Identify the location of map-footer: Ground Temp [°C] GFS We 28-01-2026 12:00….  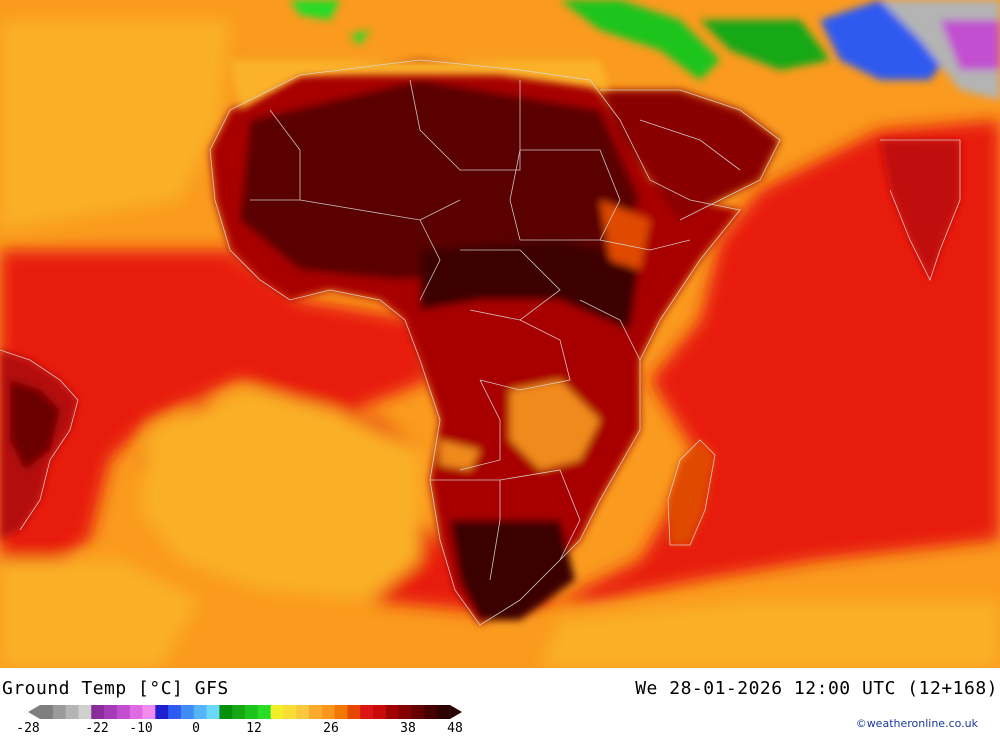
(500, 702).